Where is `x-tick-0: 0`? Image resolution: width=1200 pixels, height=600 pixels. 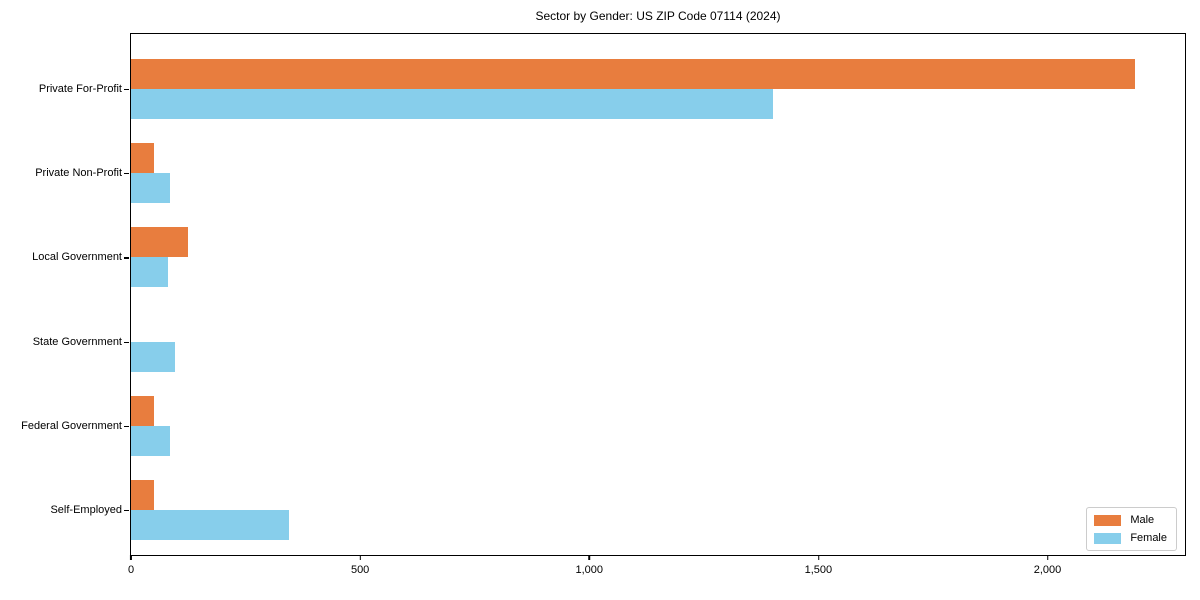
x-tick-0: 0 is located at coordinates (131, 565).